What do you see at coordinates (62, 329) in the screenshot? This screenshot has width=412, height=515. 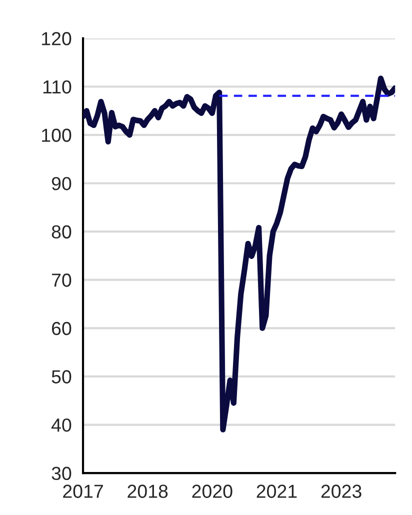 I see `y-tick-label: 60` at bounding box center [62, 329].